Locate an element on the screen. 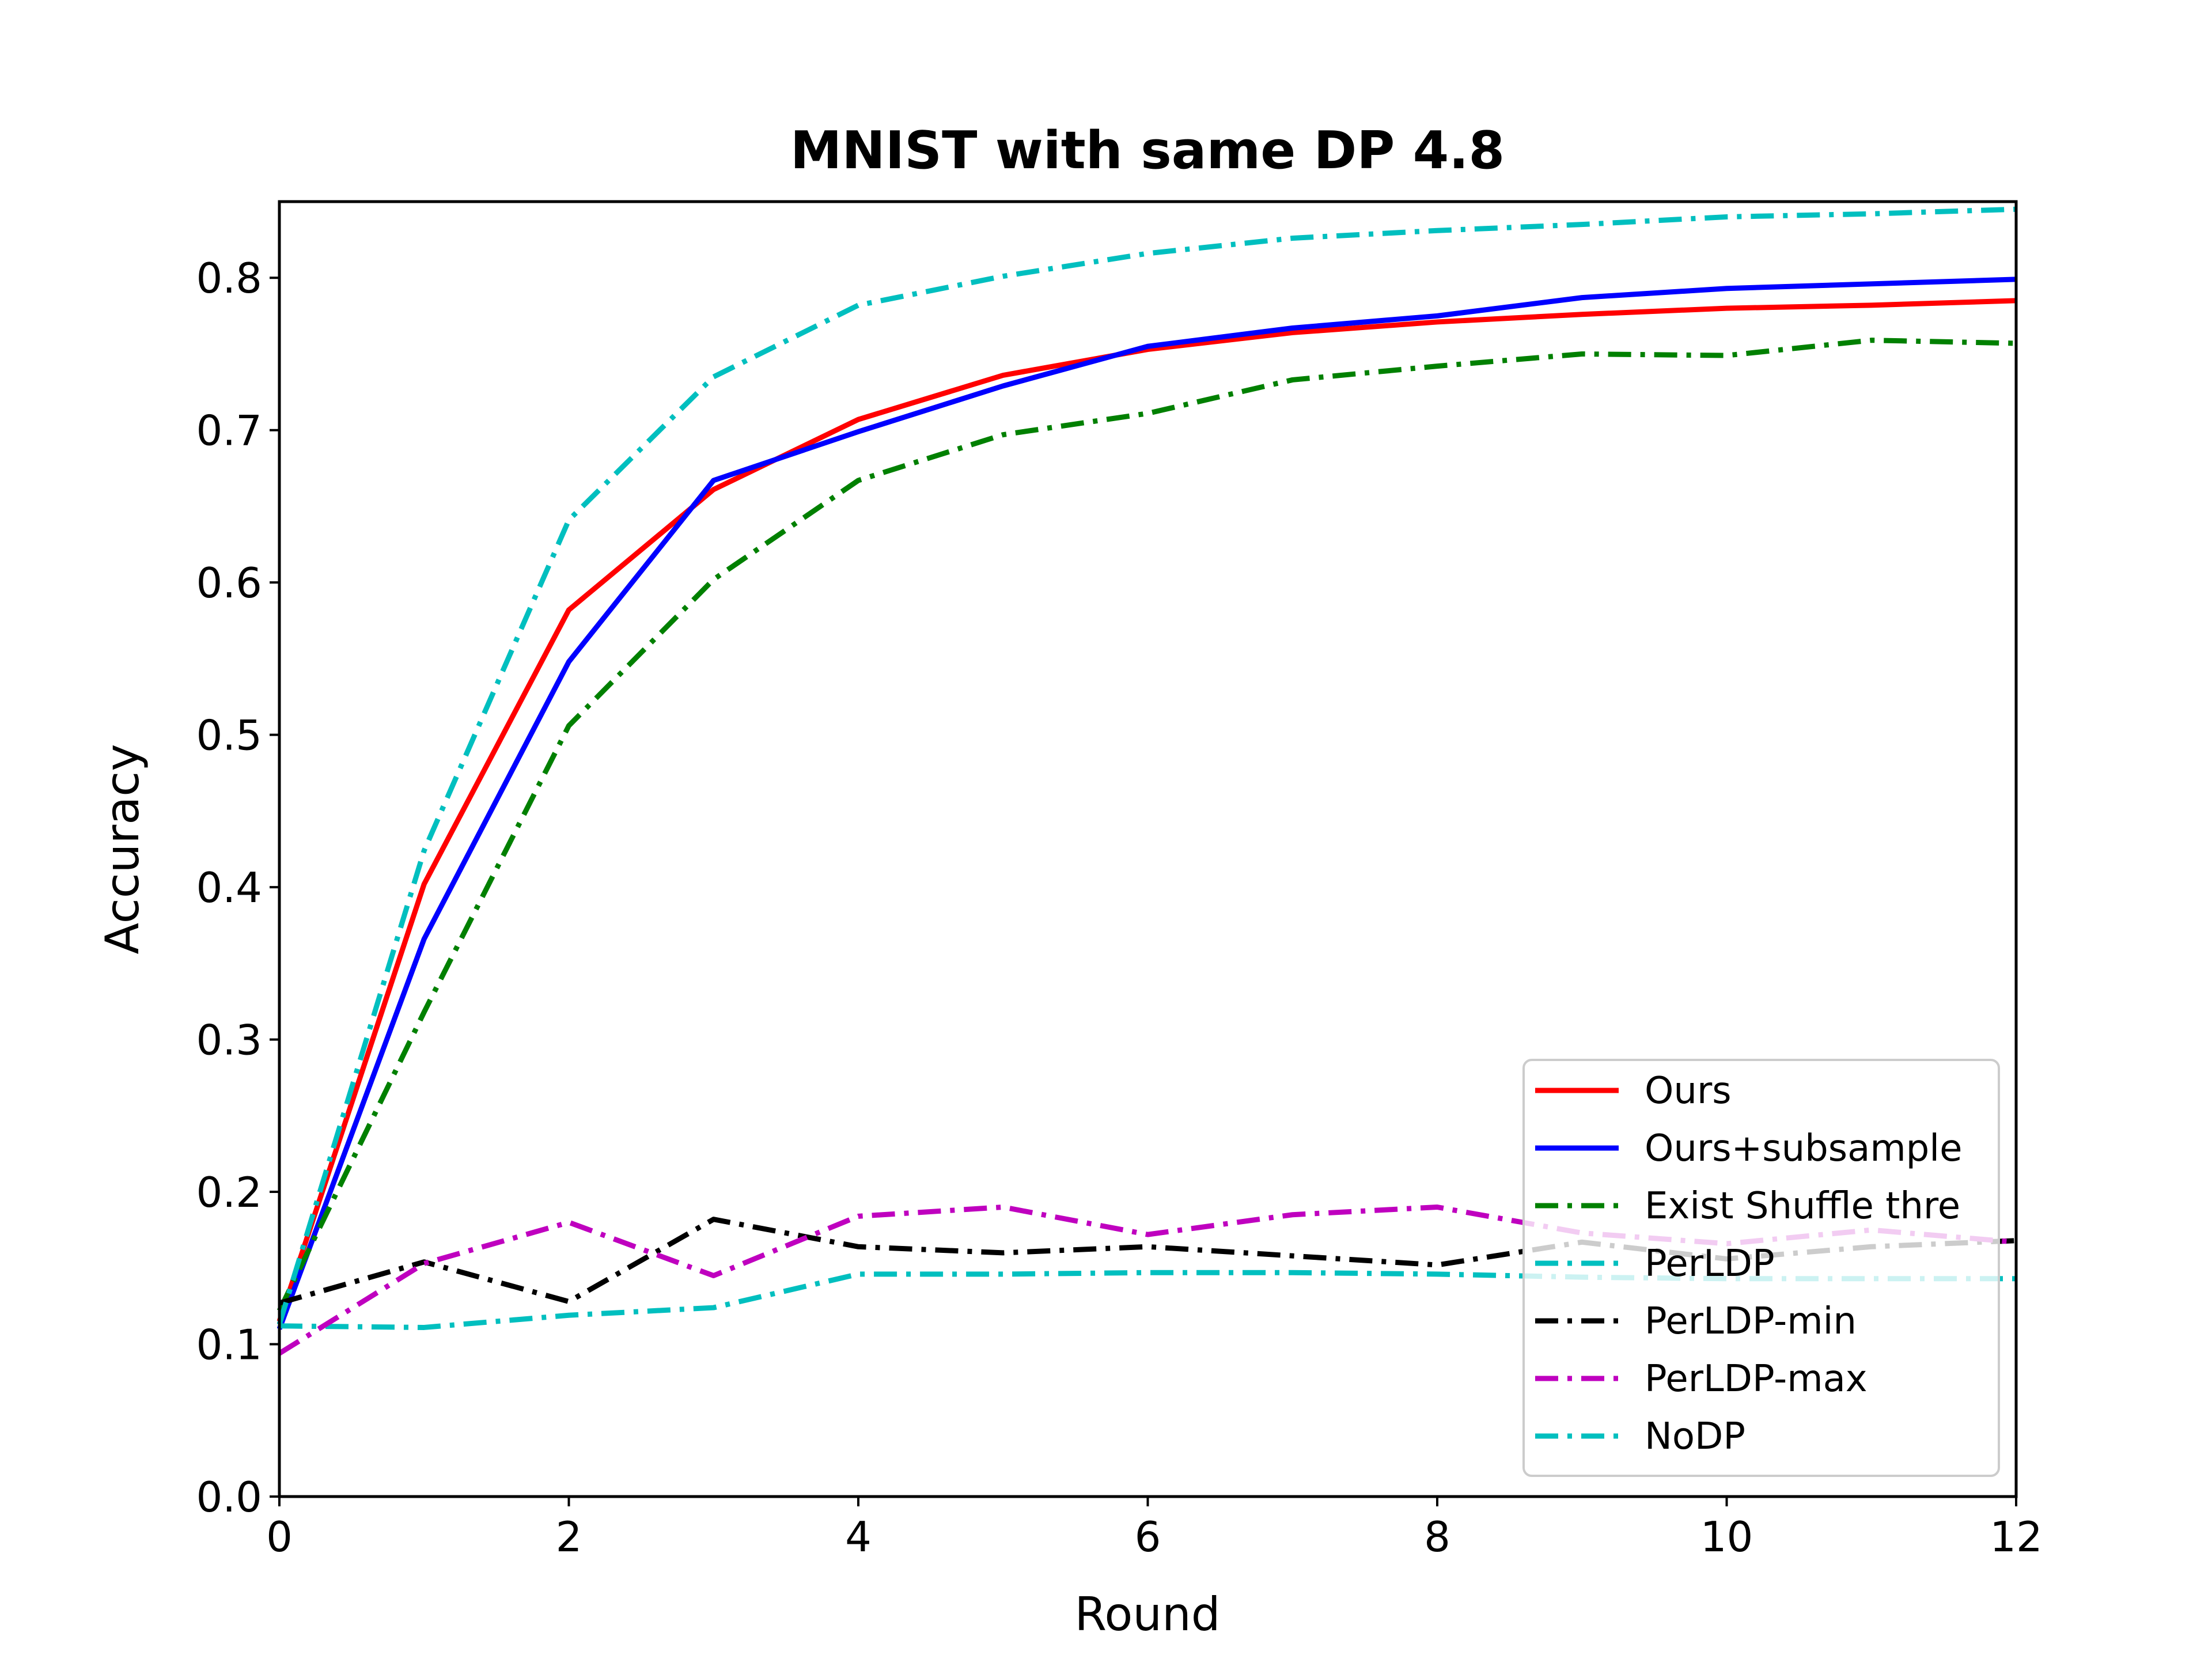  legend-label-exist-shuffle-thre: Exist Shuffle thre is located at coordinates (1802, 1206).